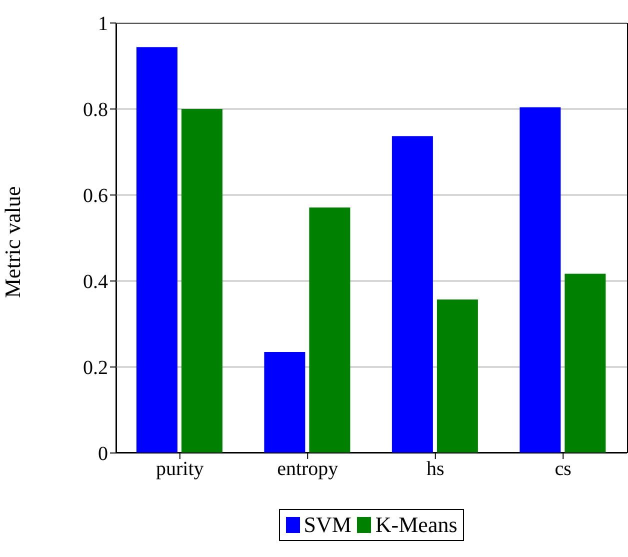  What do you see at coordinates (435, 469) in the screenshot?
I see `x-tick-label: hs` at bounding box center [435, 469].